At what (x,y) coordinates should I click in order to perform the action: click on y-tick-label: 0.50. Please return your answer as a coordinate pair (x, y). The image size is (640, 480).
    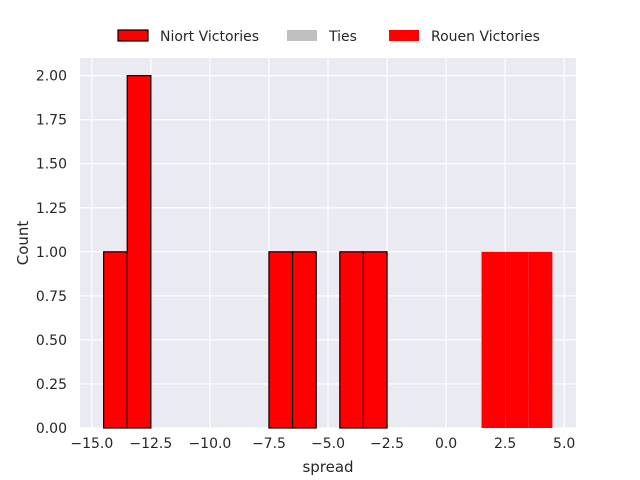
    Looking at the image, I should click on (51, 341).